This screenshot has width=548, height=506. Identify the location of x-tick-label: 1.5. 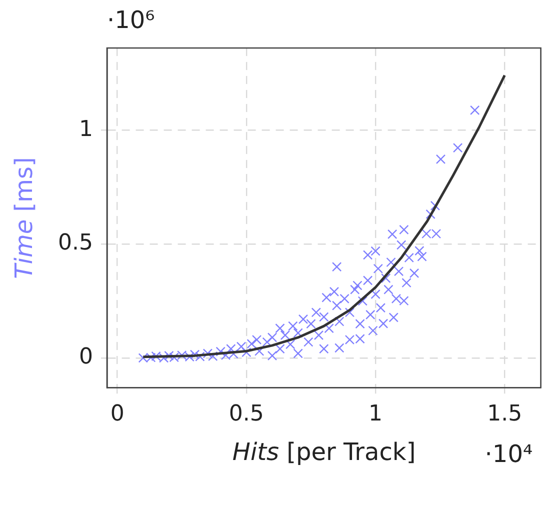
(504, 414).